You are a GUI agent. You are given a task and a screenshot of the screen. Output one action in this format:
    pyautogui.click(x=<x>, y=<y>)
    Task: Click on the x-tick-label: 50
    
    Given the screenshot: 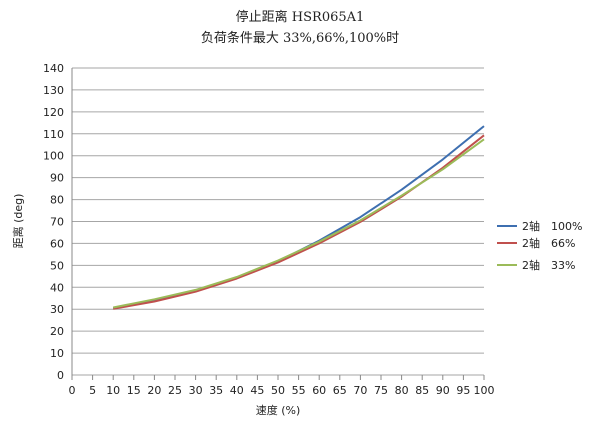 What is the action you would take?
    pyautogui.click(x=278, y=390)
    